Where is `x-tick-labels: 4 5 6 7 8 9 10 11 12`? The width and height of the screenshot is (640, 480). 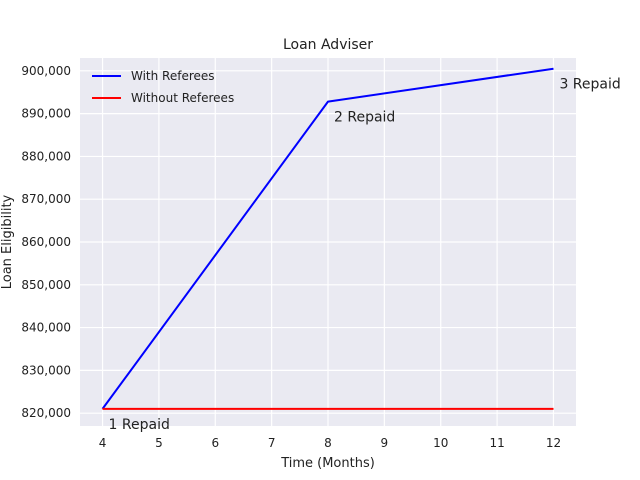
x-tick-labels: 4 5 6 7 8 9 10 11 12 is located at coordinates (330, 443).